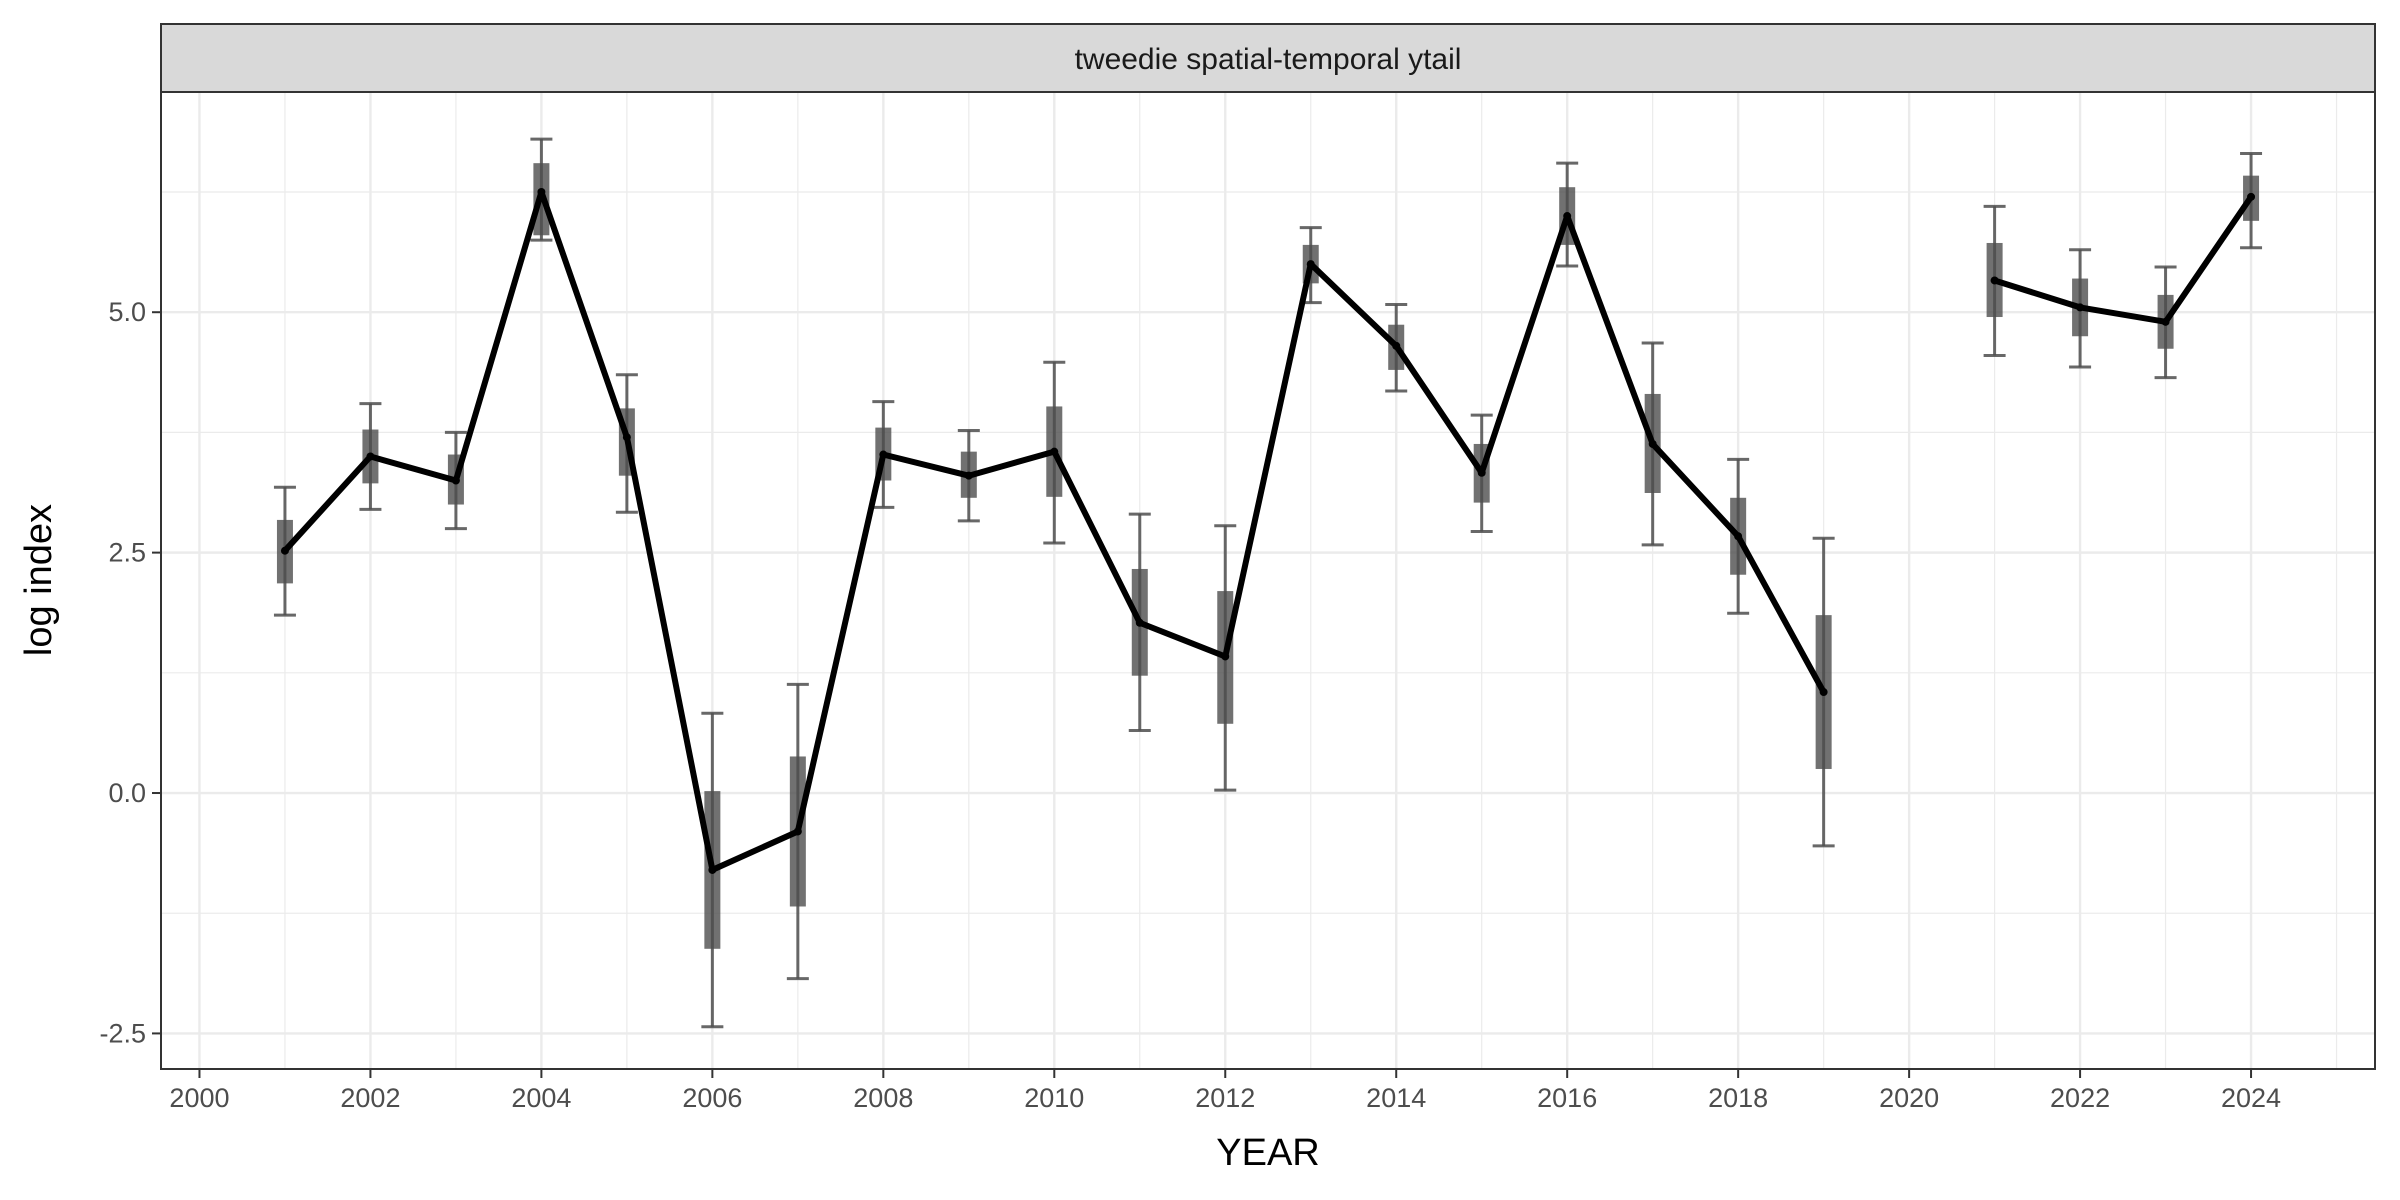  Describe the element at coordinates (1054, 1098) in the screenshot. I see `x-tick-label: 2010` at that location.